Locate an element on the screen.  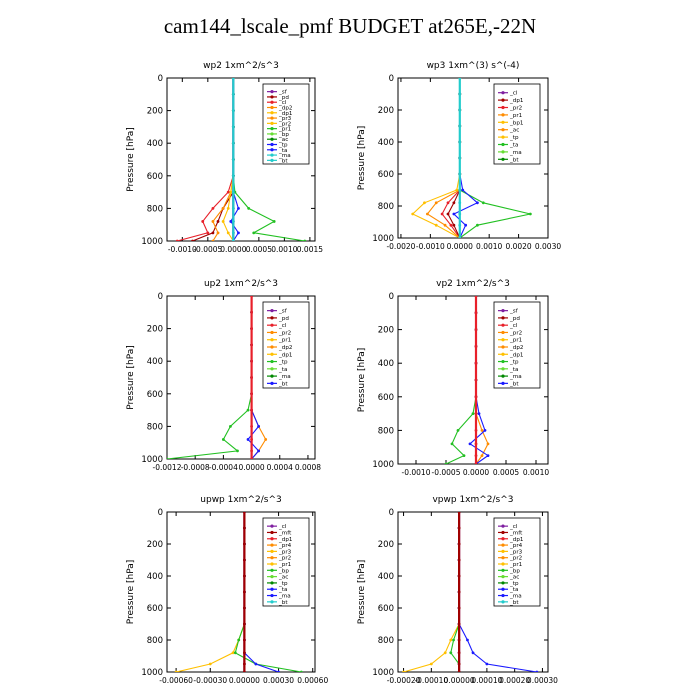
chart-title: wp2 1xm^2/s^3 is located at coordinates (241, 66).